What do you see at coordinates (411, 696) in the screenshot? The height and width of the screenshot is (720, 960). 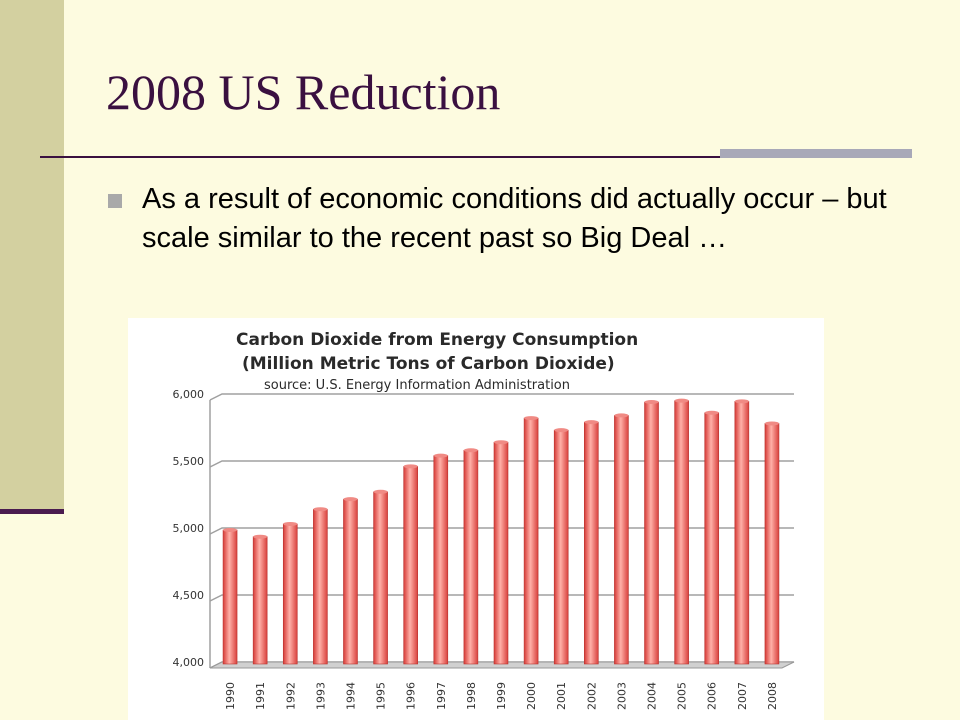 I see `x-tick-label: 1996` at bounding box center [411, 696].